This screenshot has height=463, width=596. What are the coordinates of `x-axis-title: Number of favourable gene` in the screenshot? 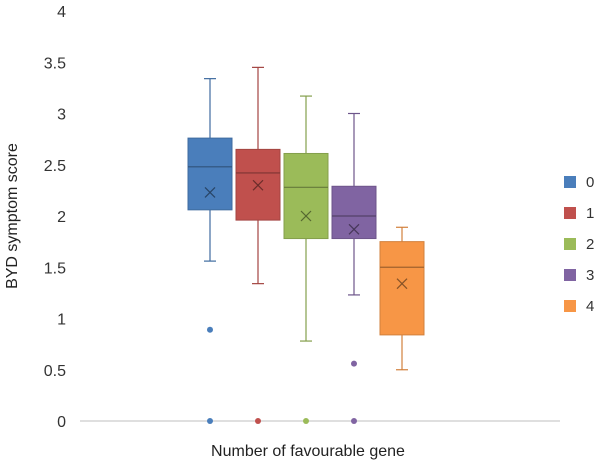 It's located at (308, 451).